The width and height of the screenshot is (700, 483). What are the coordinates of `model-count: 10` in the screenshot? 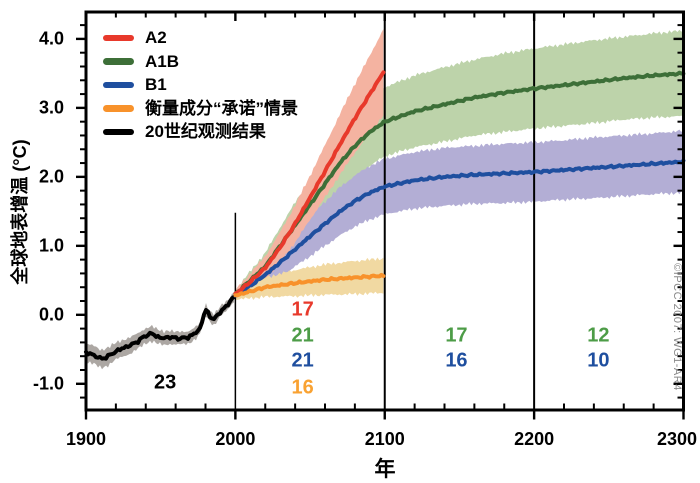 It's located at (598, 360).